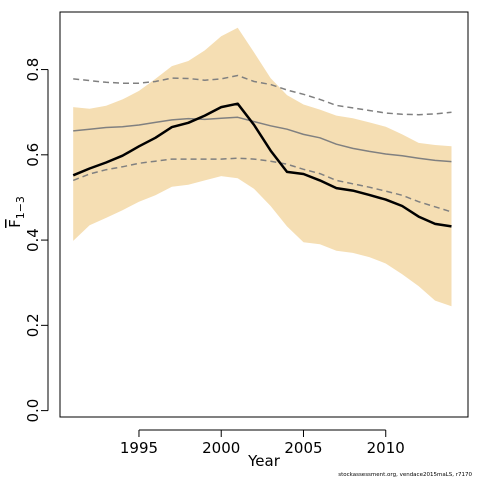 This screenshot has width=480, height=480. Describe the element at coordinates (221, 448) in the screenshot. I see `x-tick-label: 2000` at that location.